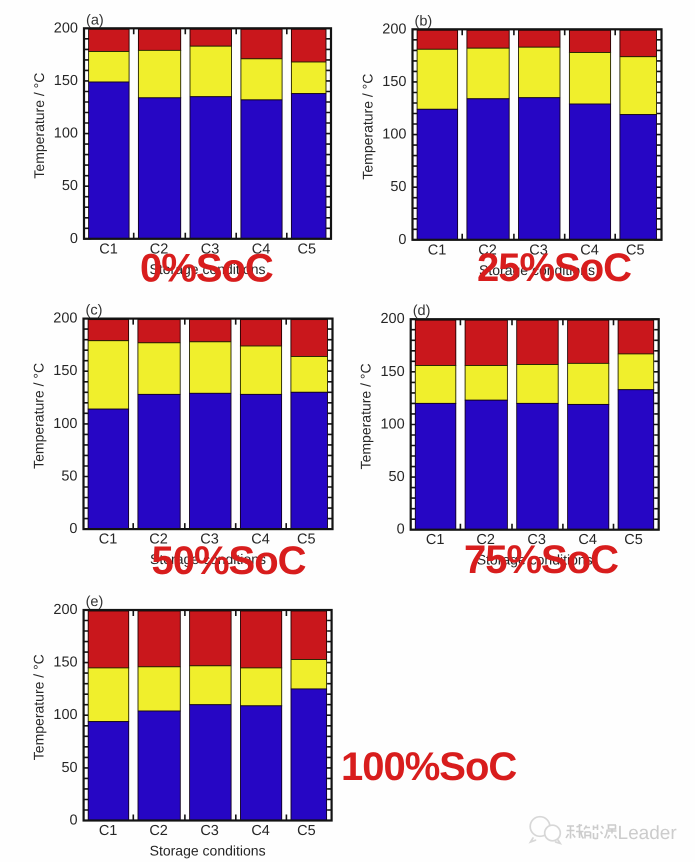  Describe the element at coordinates (424, 21) in the screenshot. I see `svg-text: (b)` at that location.